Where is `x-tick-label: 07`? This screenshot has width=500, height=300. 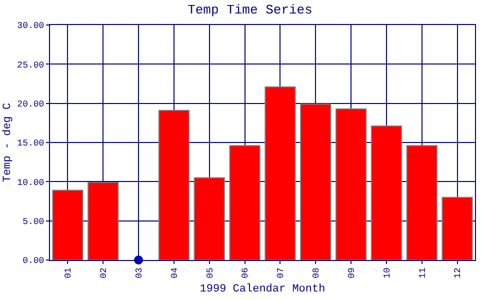
x-tick-label: 07 is located at coordinates (281, 273).